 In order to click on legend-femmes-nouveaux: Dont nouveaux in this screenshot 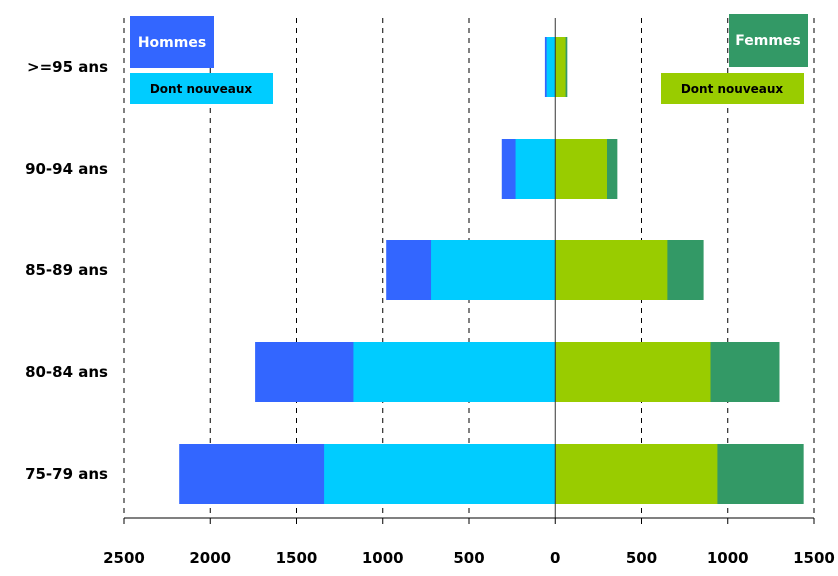, I will do `click(732, 88)`.